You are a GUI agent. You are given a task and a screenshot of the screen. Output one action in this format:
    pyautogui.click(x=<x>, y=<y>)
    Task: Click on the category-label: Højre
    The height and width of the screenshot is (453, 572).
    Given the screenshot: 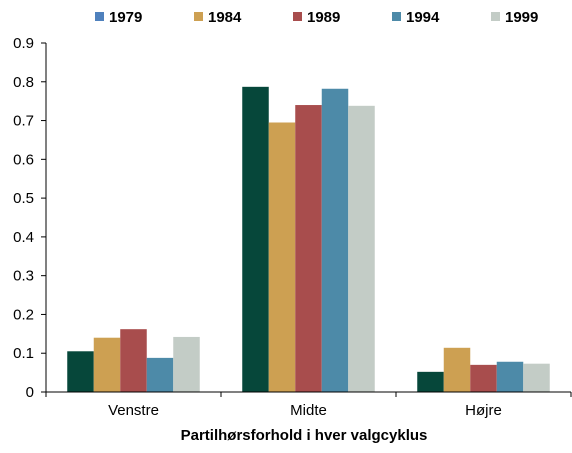 What is the action you would take?
    pyautogui.click(x=483, y=410)
    